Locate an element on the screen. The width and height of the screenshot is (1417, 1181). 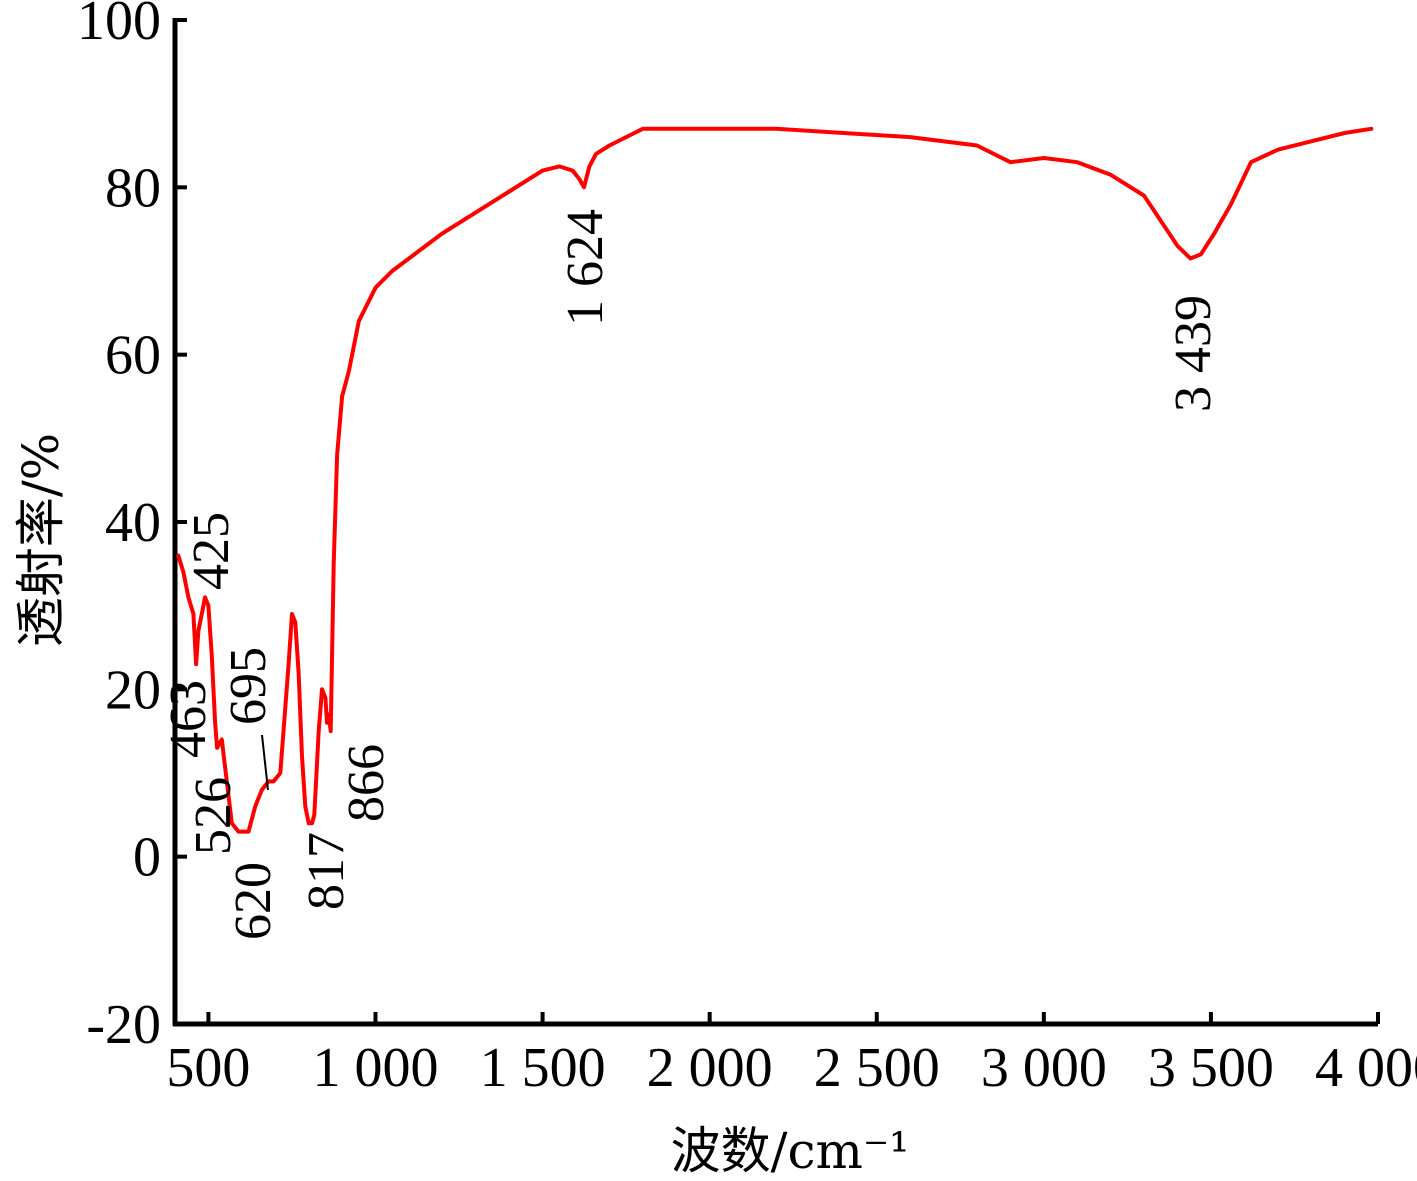
peak-label: 526 is located at coordinates (213, 816).